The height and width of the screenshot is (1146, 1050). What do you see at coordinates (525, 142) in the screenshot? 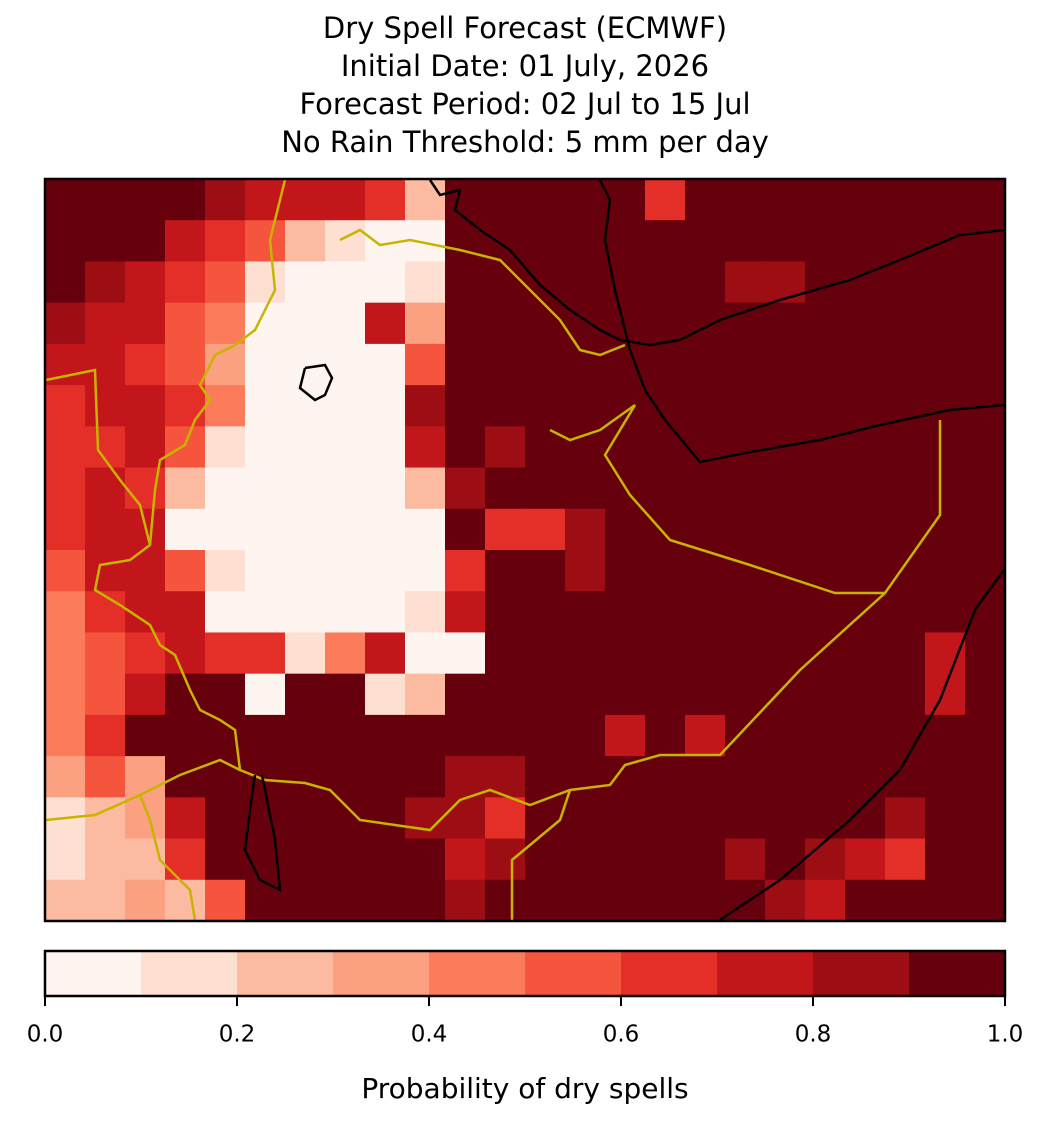
I see `chart-title: No Rain Threshold: 5 mm per day` at bounding box center [525, 142].